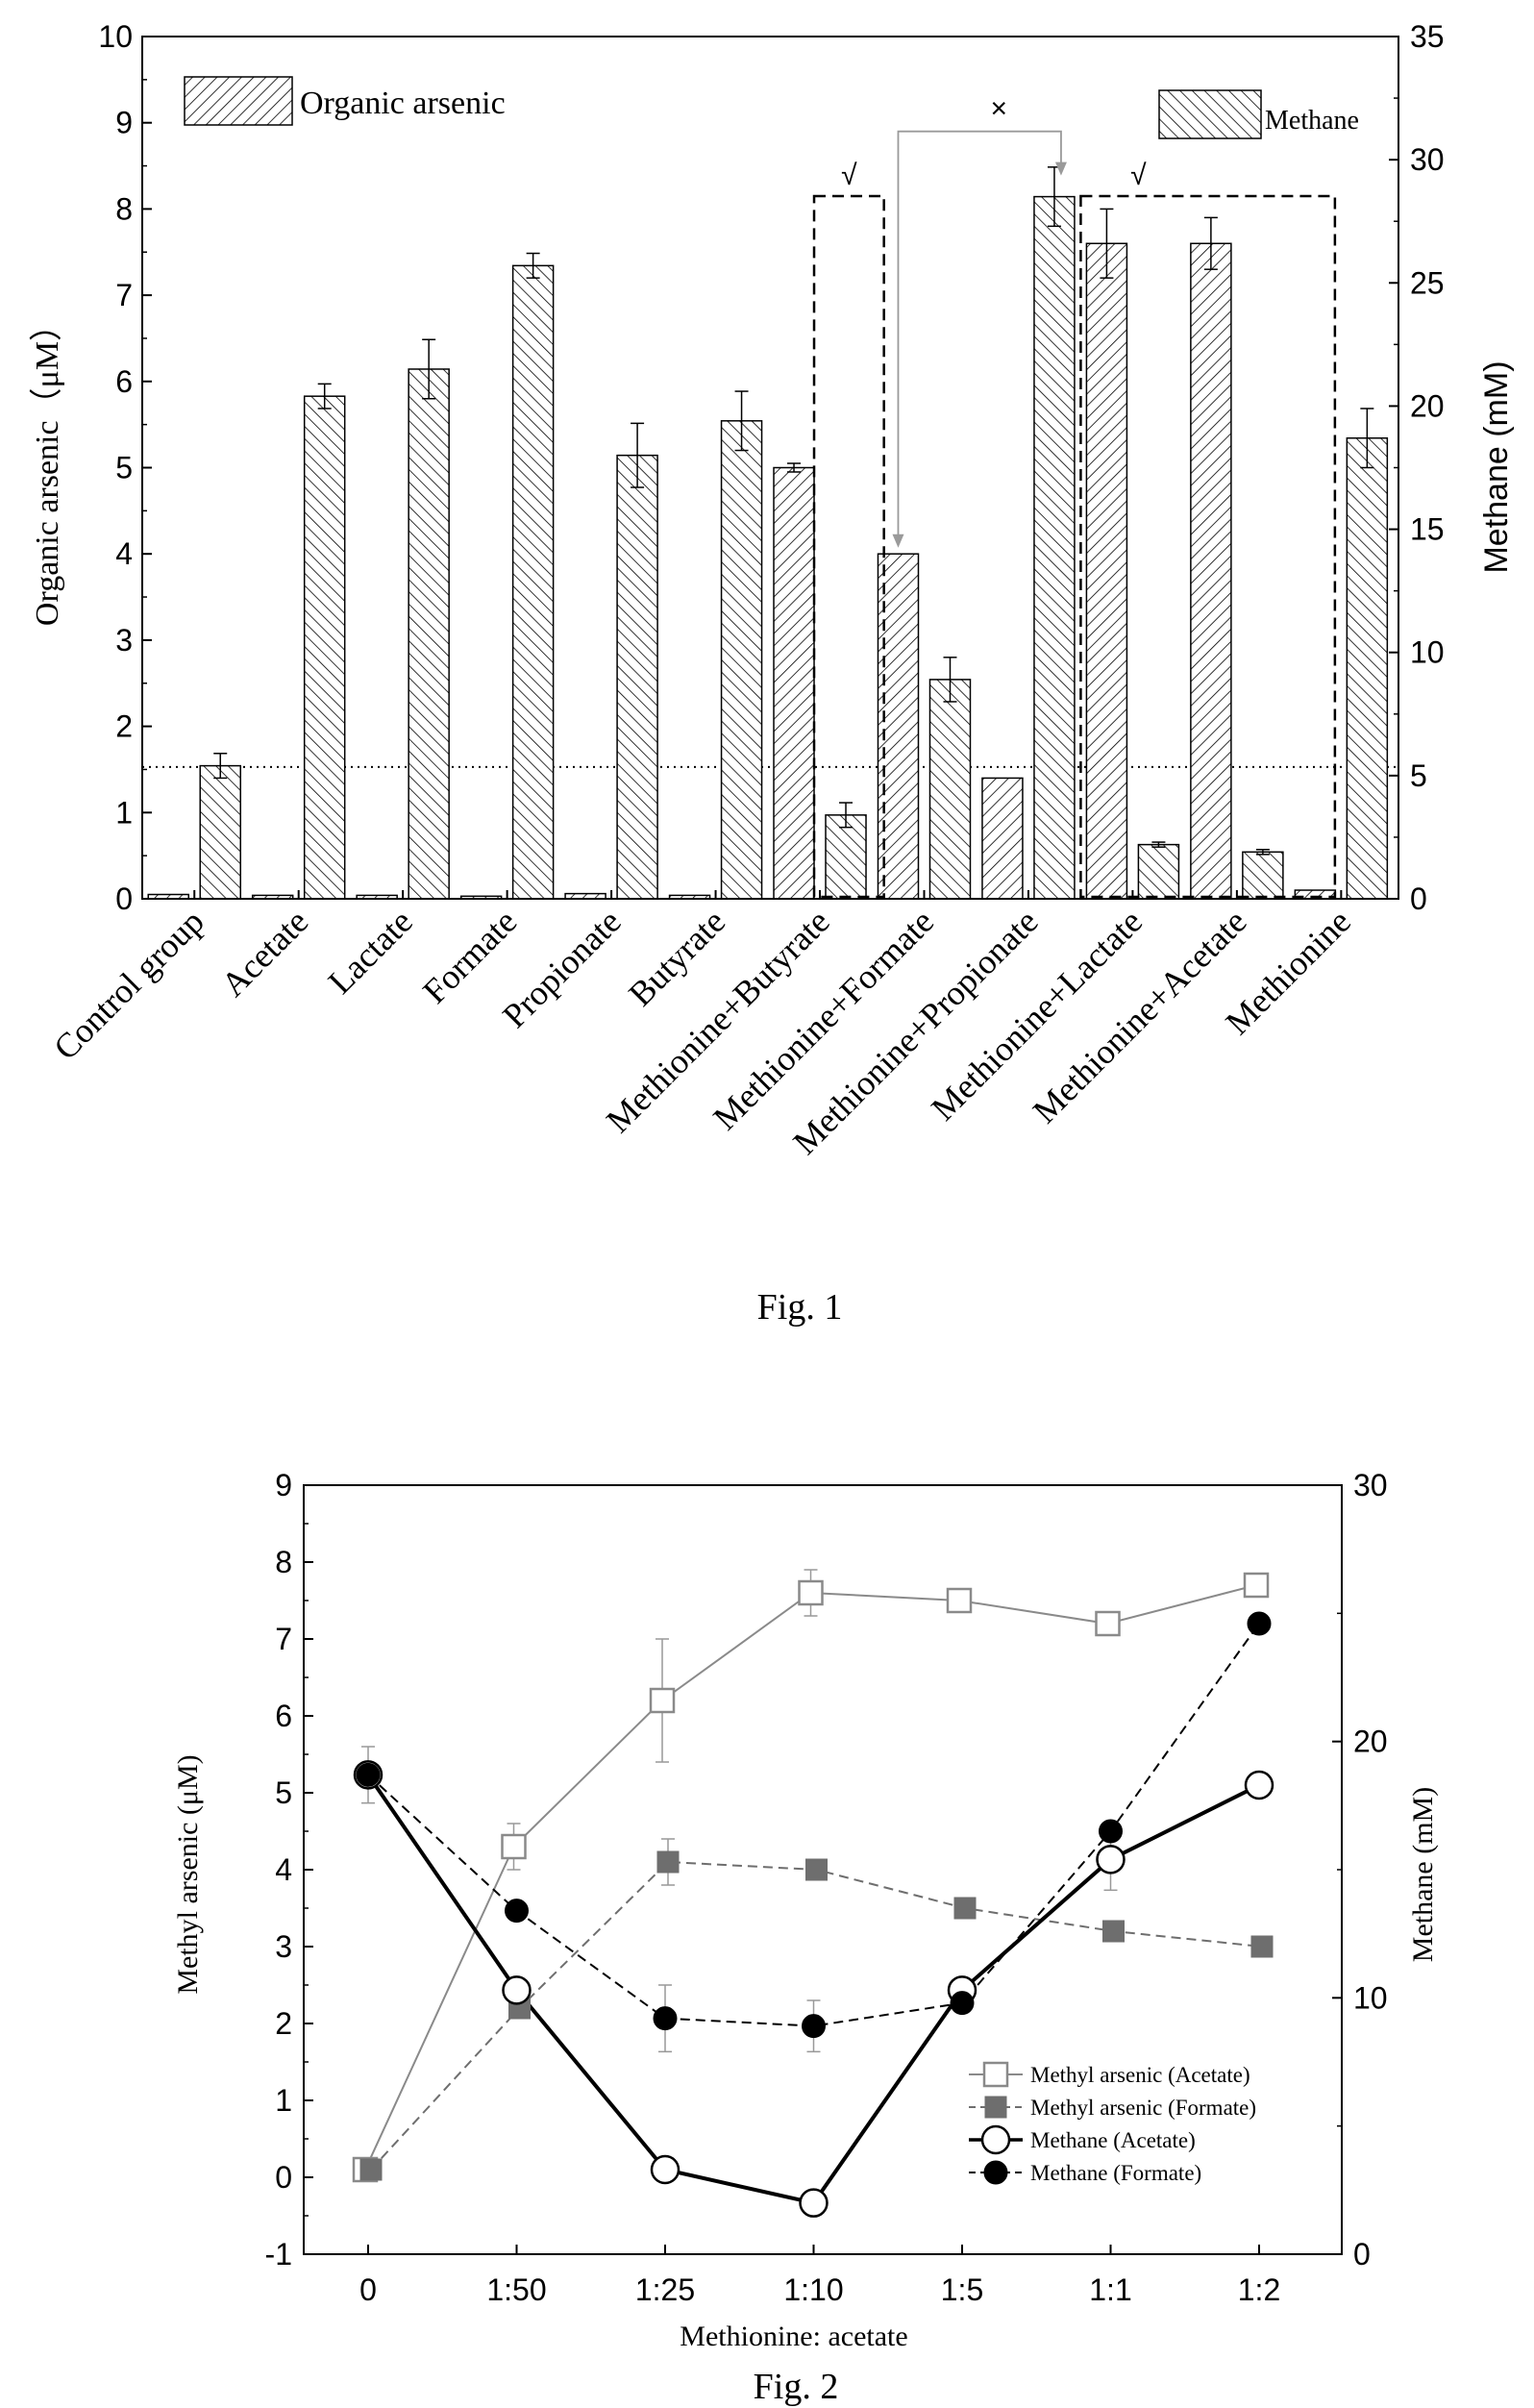 The width and height of the screenshot is (1534, 2408). I want to click on fig1-y2tick-label: 5, so click(1419, 775).